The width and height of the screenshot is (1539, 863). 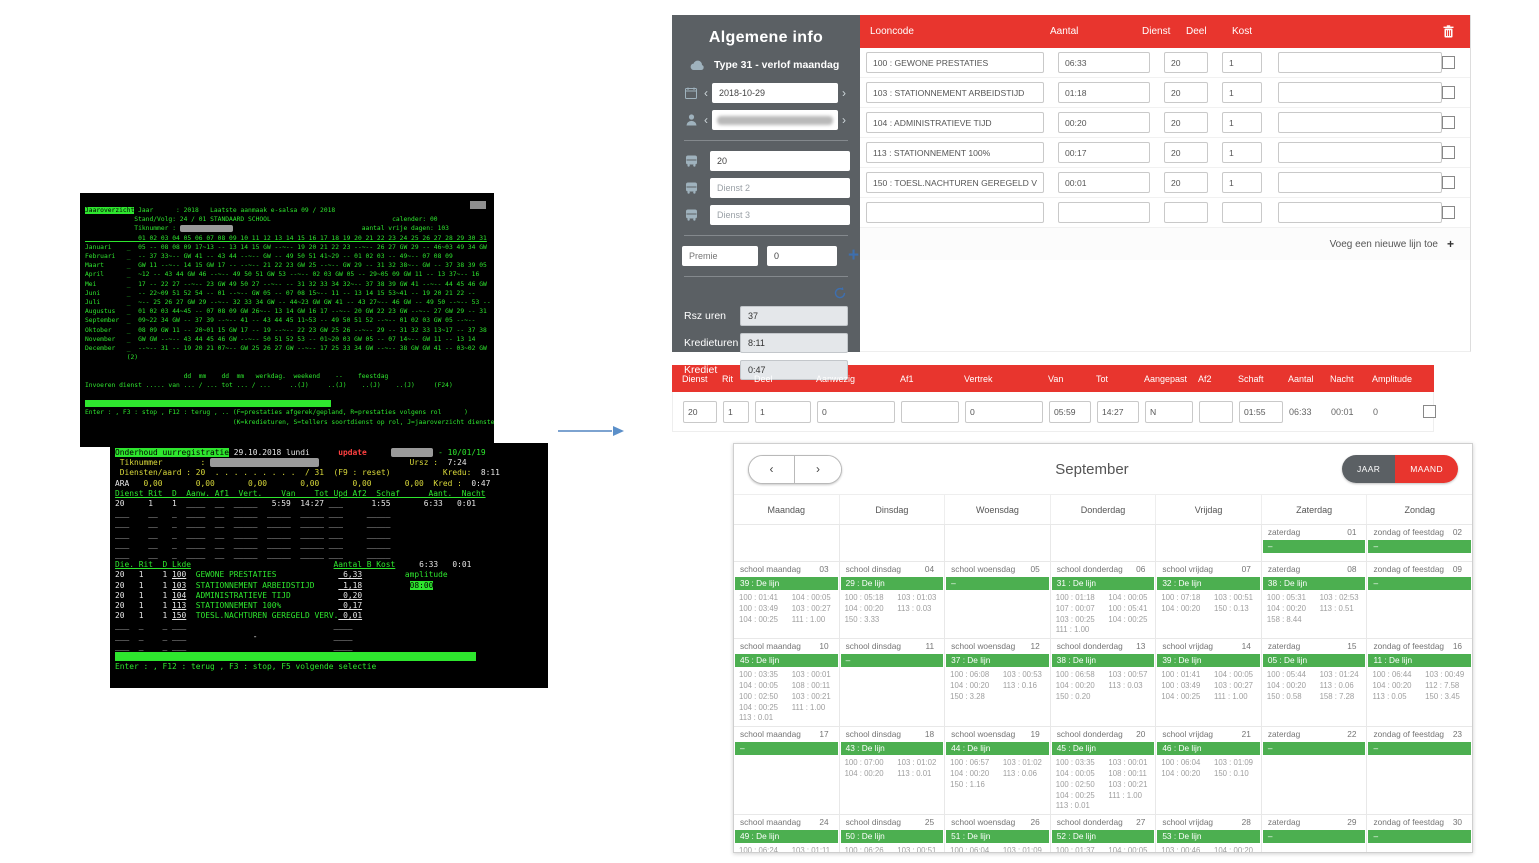 I want to click on van-input, so click(x=1070, y=411).